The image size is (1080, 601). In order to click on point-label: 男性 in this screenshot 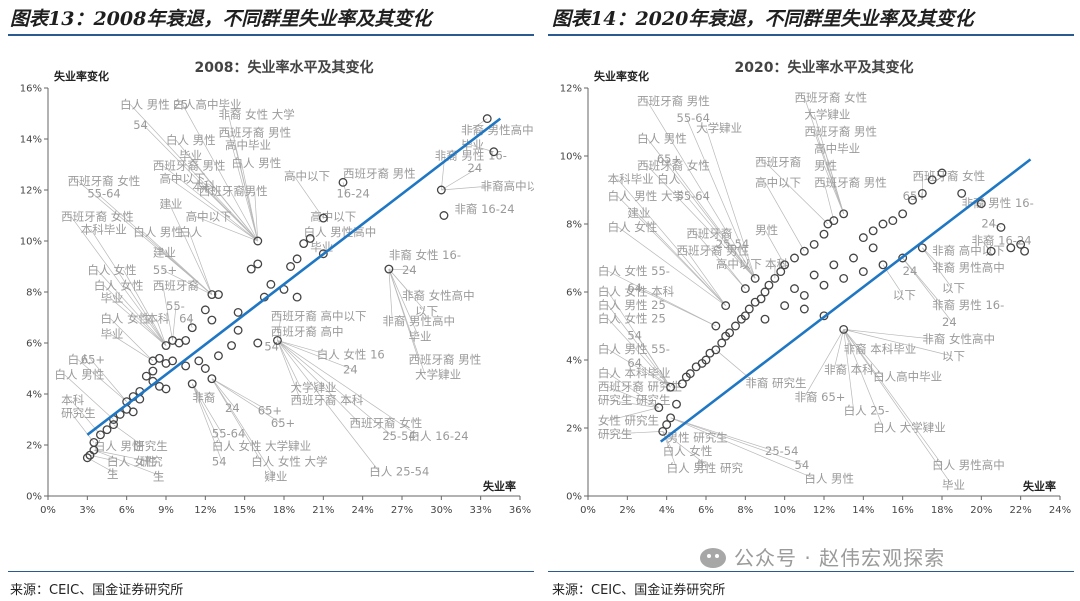, I will do `click(256, 191)`.